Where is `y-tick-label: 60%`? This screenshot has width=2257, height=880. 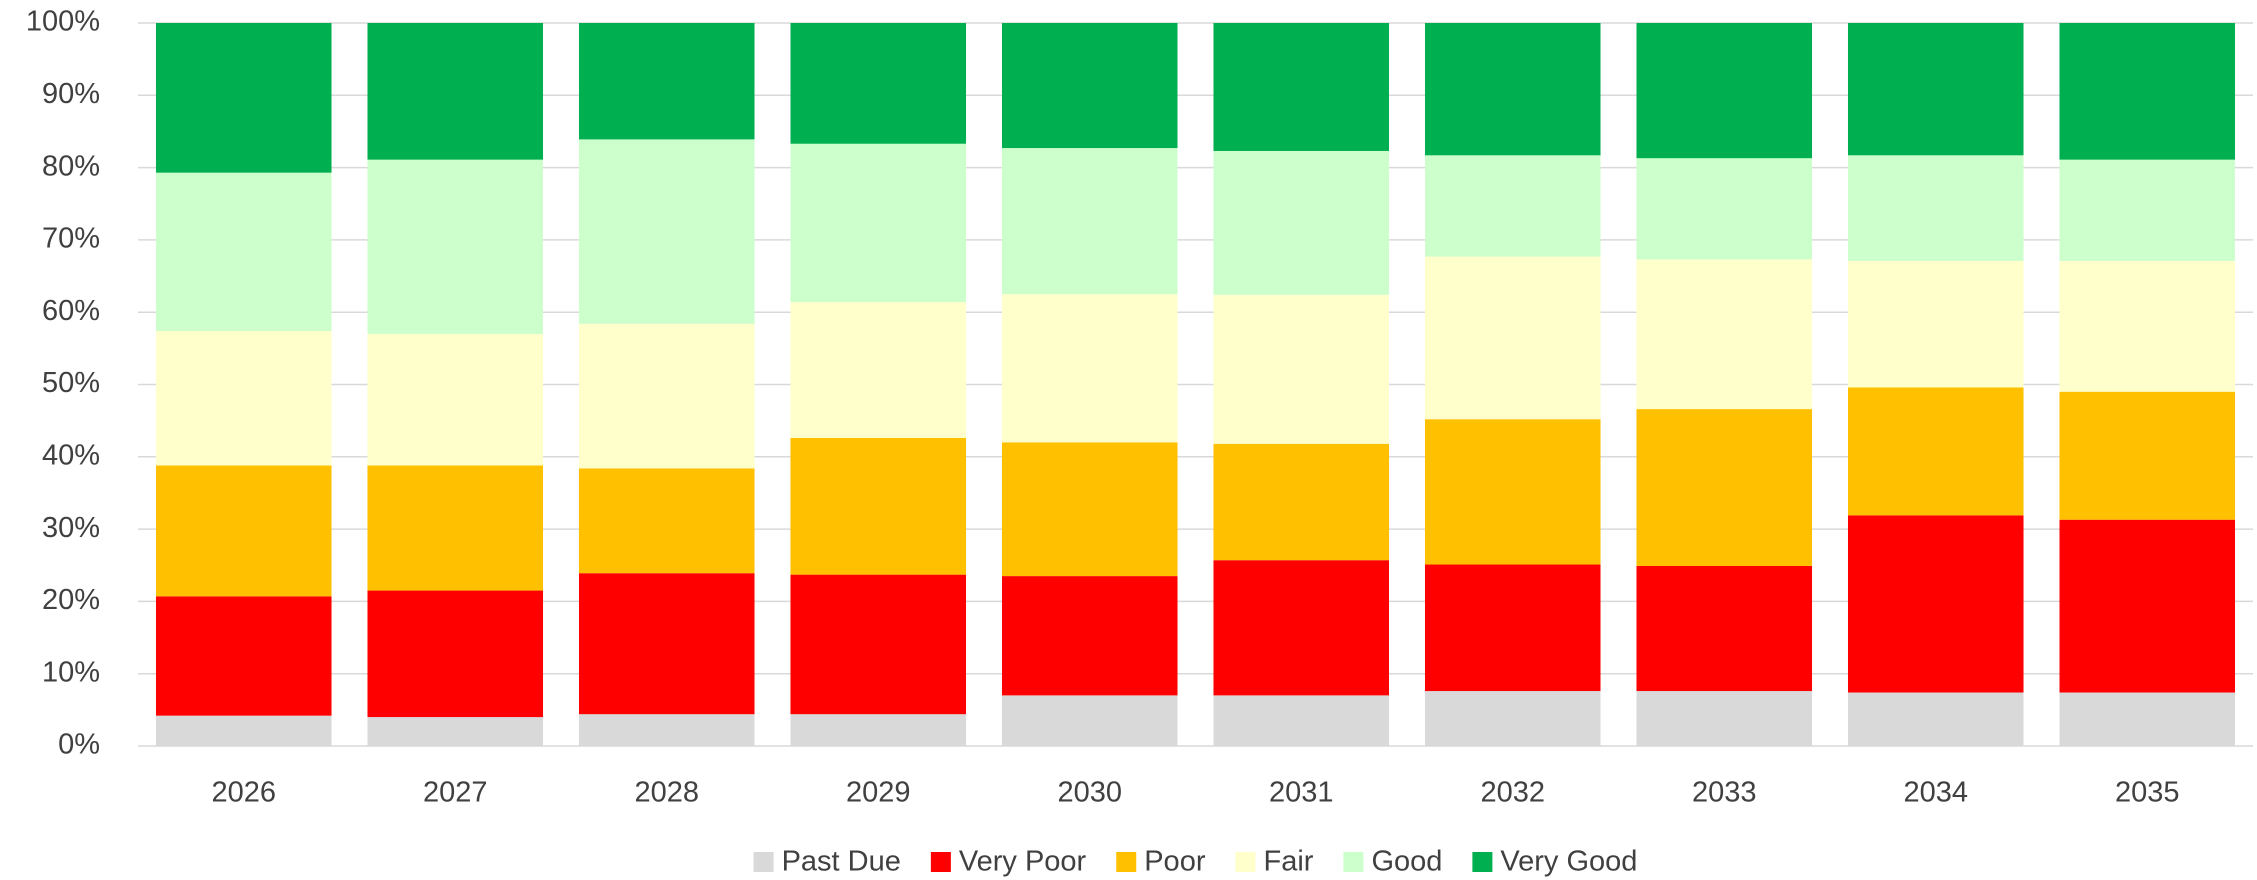 y-tick-label: 60% is located at coordinates (71, 311).